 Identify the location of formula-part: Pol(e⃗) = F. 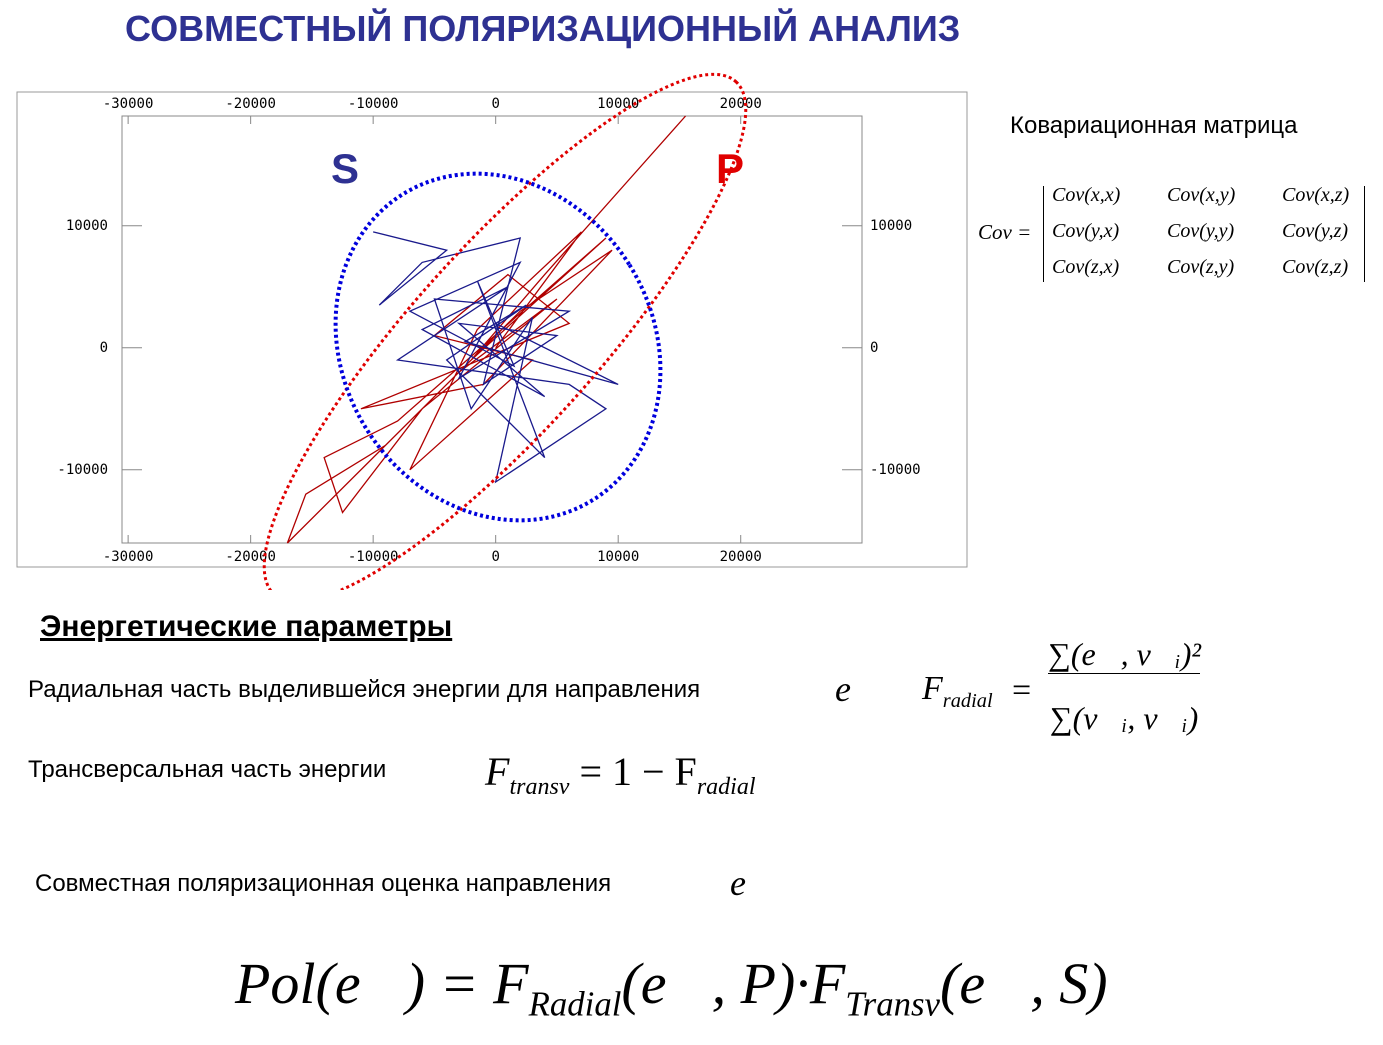
(382, 983).